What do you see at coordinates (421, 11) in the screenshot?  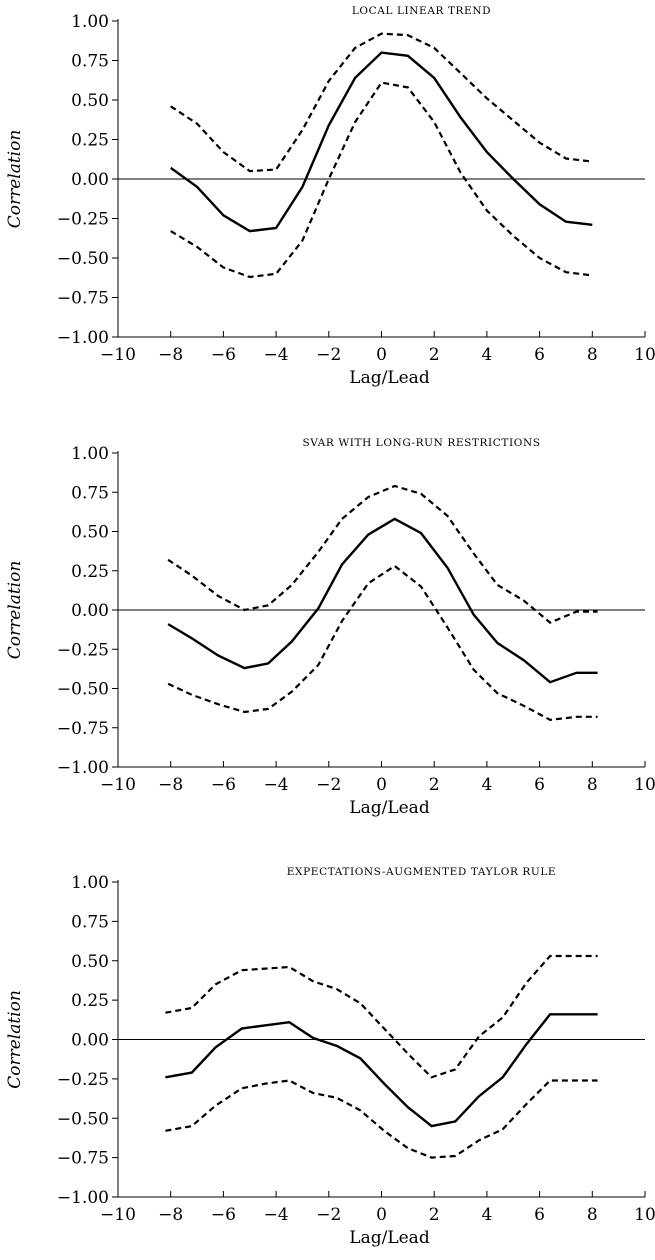 I see `chart-title: LOCAL LINEAR TREND` at bounding box center [421, 11].